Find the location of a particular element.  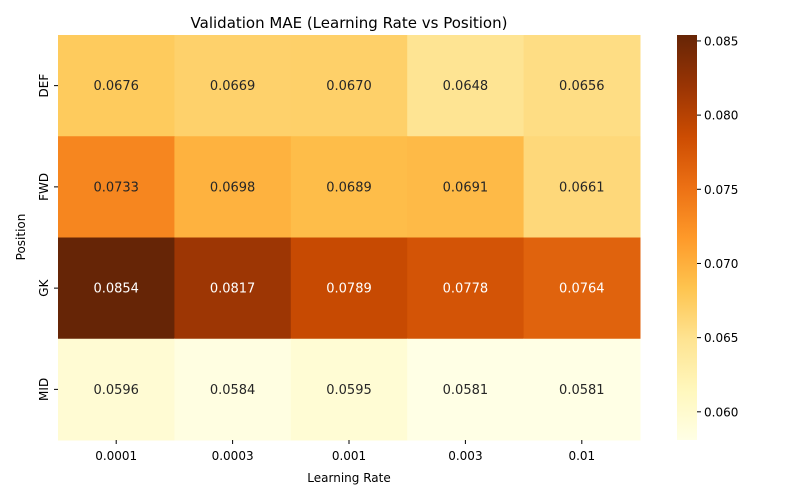

colorbar-tick-label: 0.085 is located at coordinates (721, 41).